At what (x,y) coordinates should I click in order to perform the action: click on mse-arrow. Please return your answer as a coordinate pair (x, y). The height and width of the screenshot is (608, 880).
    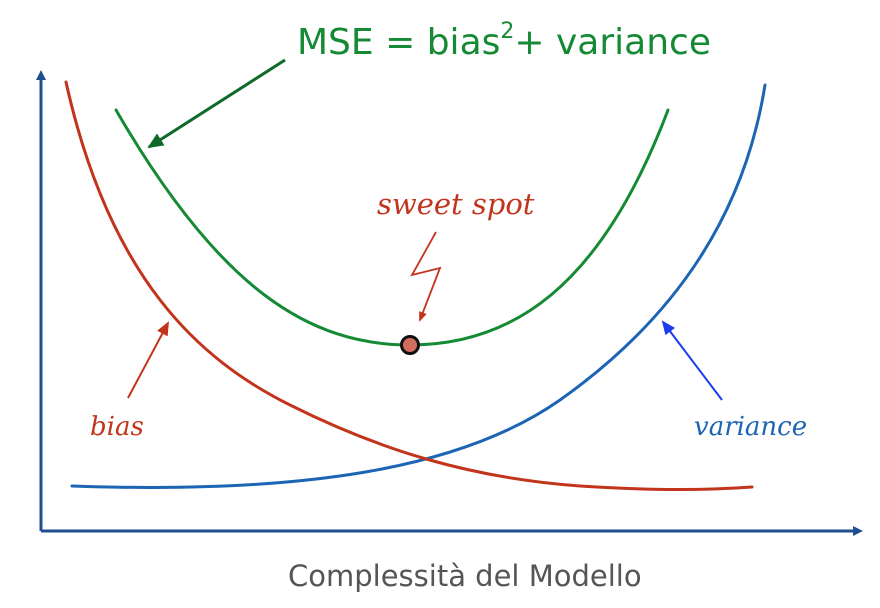
    Looking at the image, I should click on (216, 103).